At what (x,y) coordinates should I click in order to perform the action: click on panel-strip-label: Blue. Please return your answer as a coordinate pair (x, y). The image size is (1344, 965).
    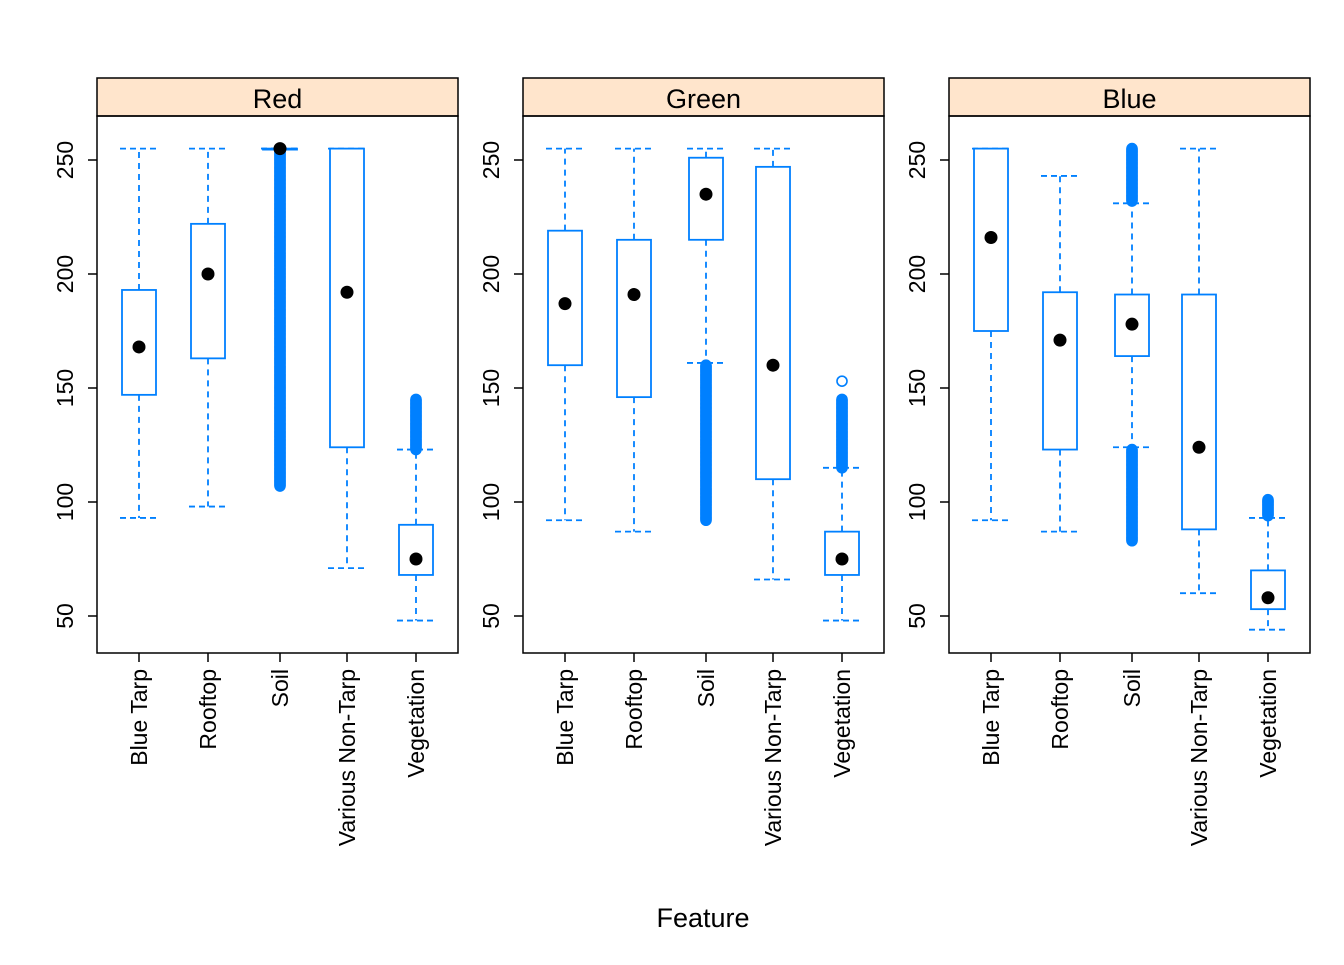
    Looking at the image, I should click on (1129, 99).